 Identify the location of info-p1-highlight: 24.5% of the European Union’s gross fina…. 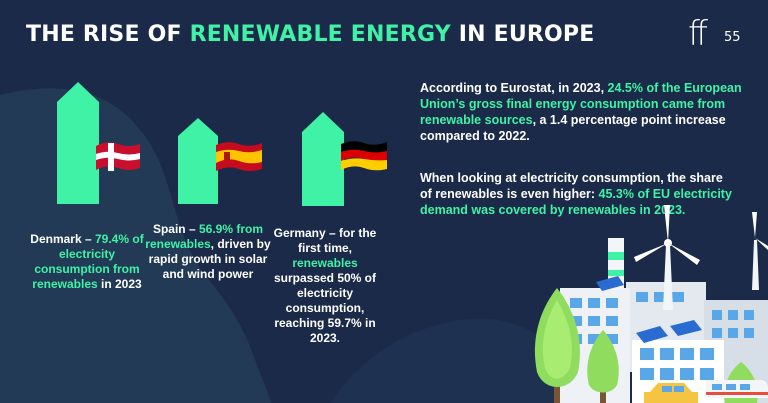
(581, 104).